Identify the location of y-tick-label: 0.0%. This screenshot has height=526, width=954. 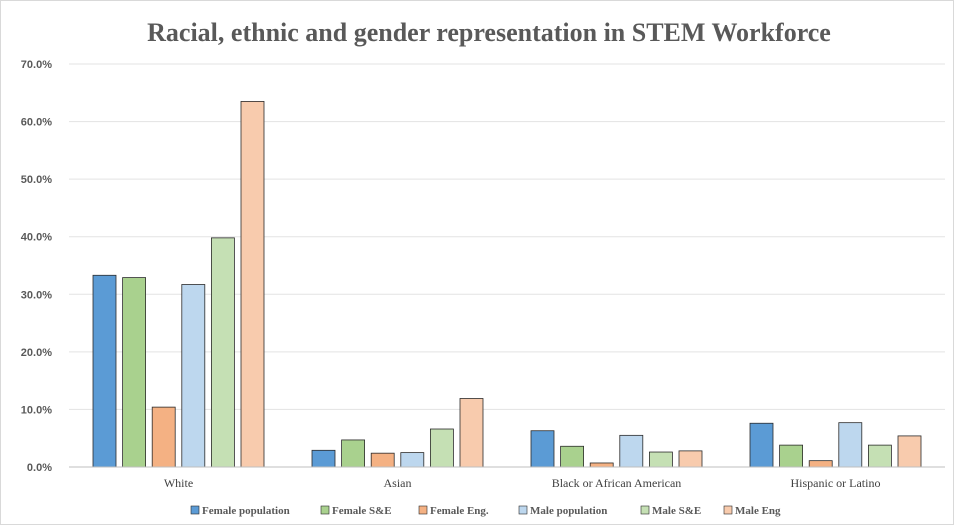
(39, 468).